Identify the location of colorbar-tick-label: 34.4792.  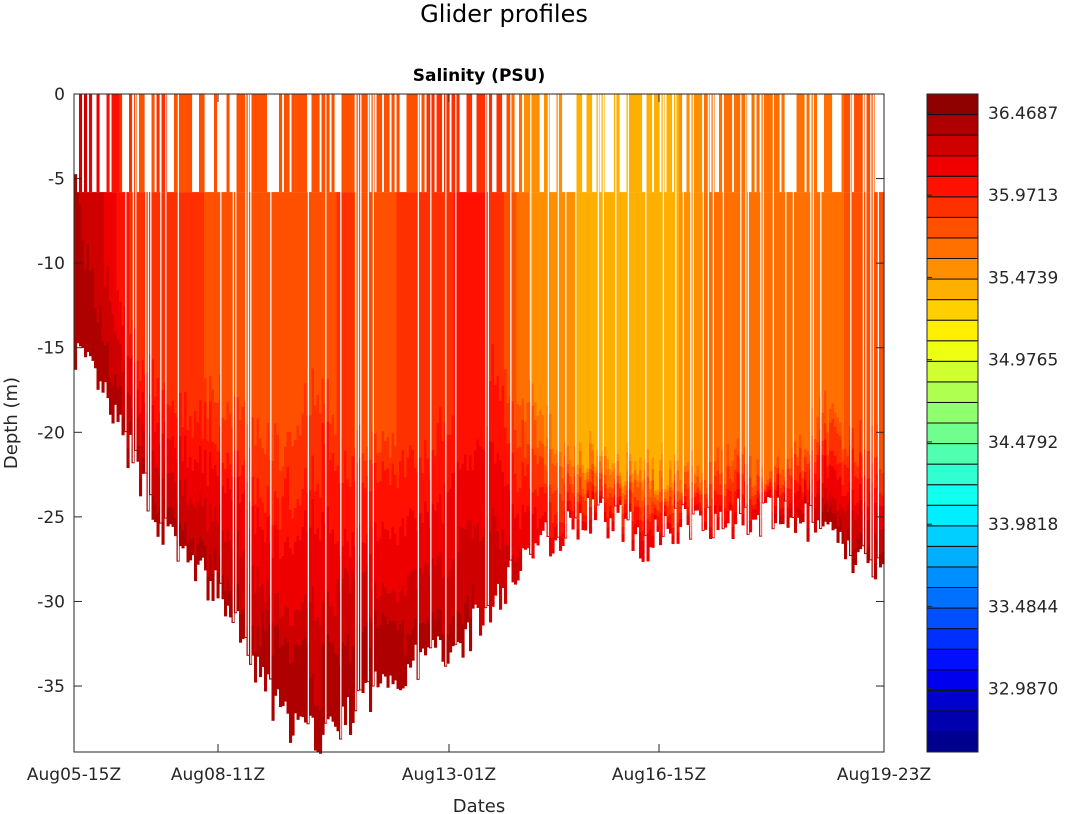
(1023, 443).